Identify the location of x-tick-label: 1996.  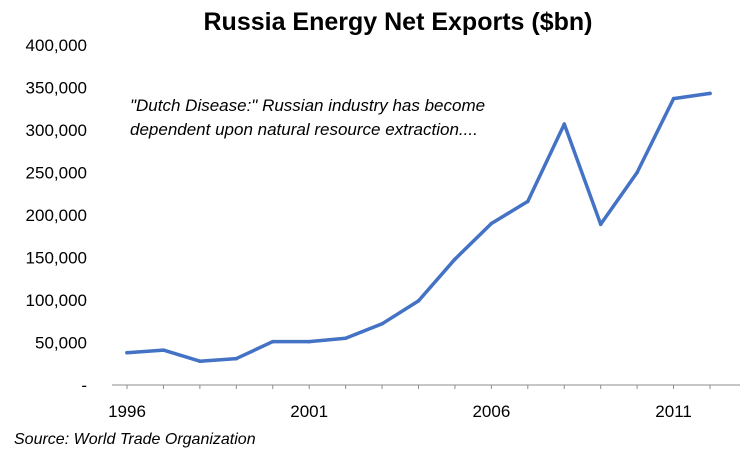
(127, 411).